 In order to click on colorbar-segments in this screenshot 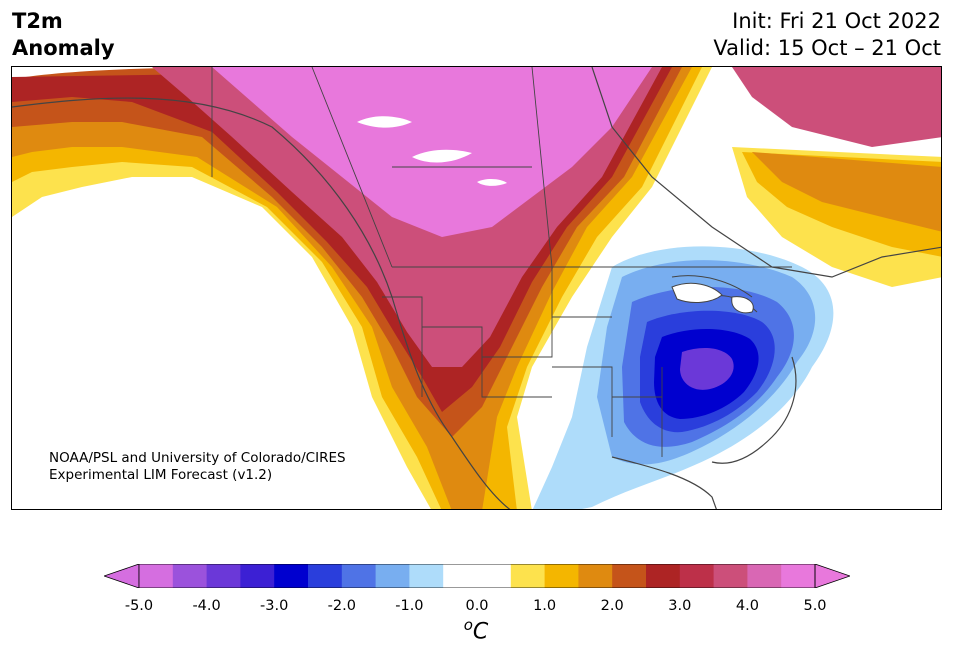, I will do `click(477, 576)`.